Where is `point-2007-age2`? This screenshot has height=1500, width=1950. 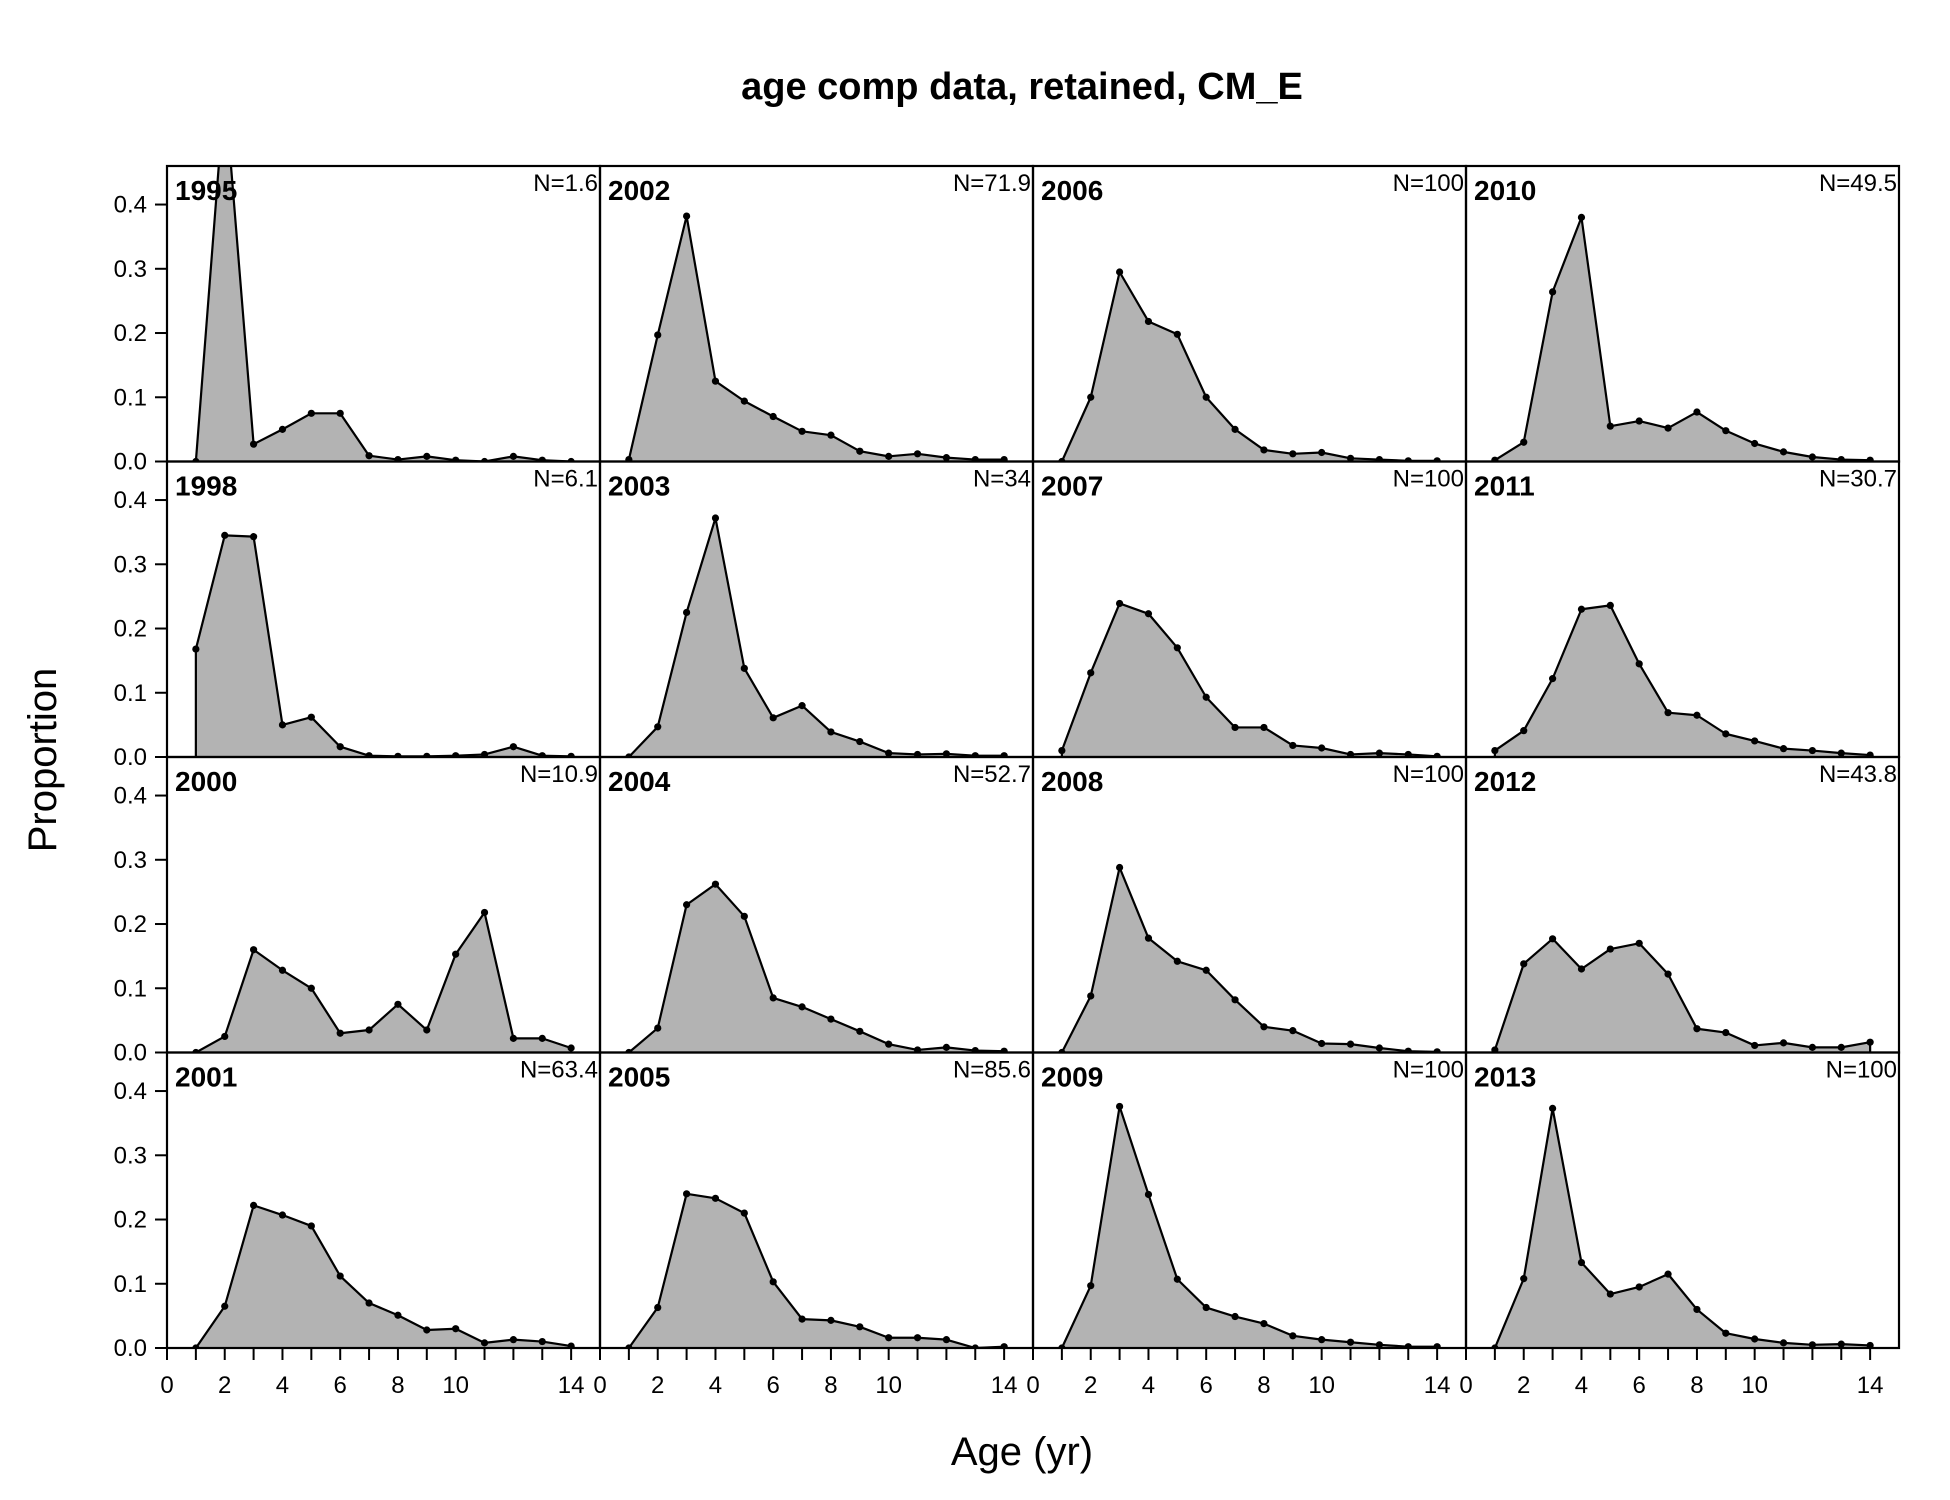 point-2007-age2 is located at coordinates (1091, 673).